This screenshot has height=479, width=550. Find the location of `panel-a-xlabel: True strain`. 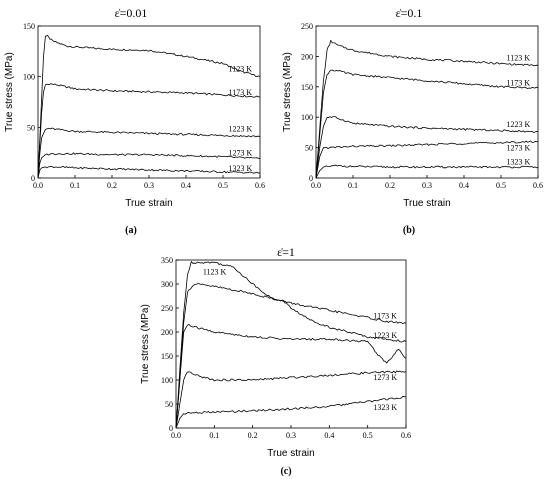

panel-a-xlabel: True strain is located at coordinates (148, 203).